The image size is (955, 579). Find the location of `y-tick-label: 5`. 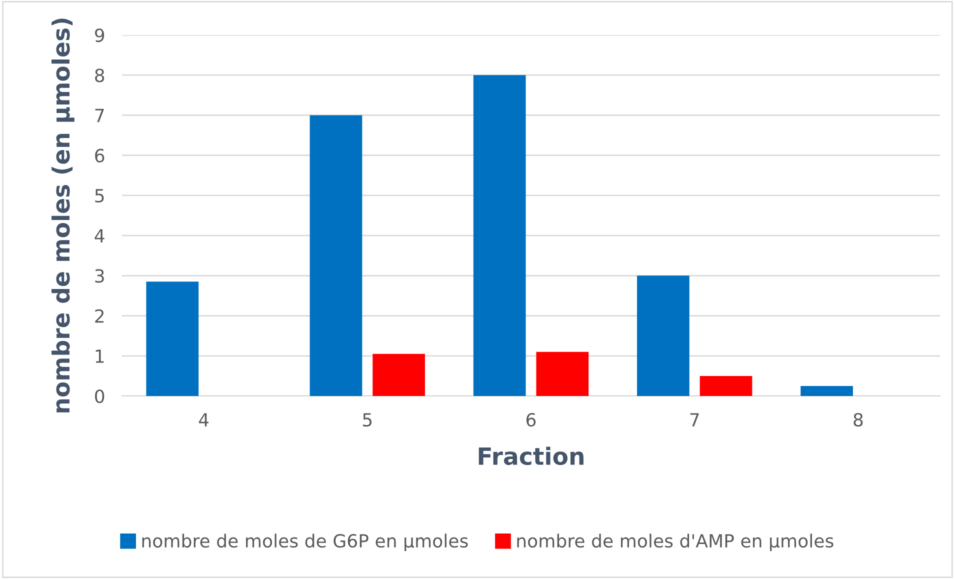

y-tick-label: 5 is located at coordinates (99, 196).